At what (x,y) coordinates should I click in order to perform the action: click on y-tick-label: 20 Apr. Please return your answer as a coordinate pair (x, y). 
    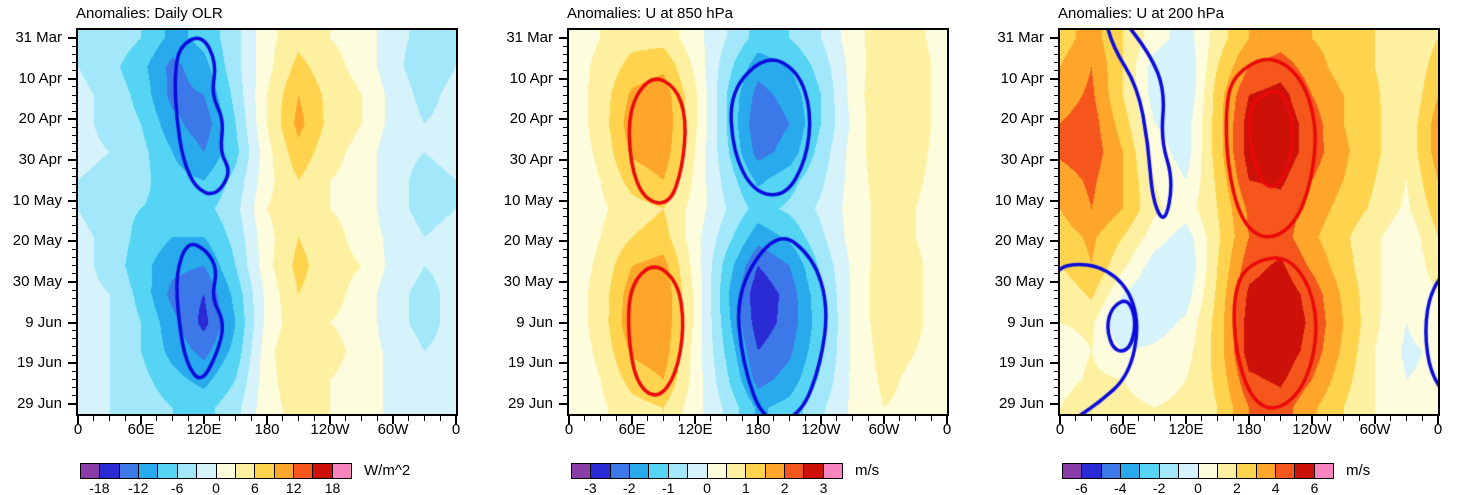
    Looking at the image, I should click on (1022, 119).